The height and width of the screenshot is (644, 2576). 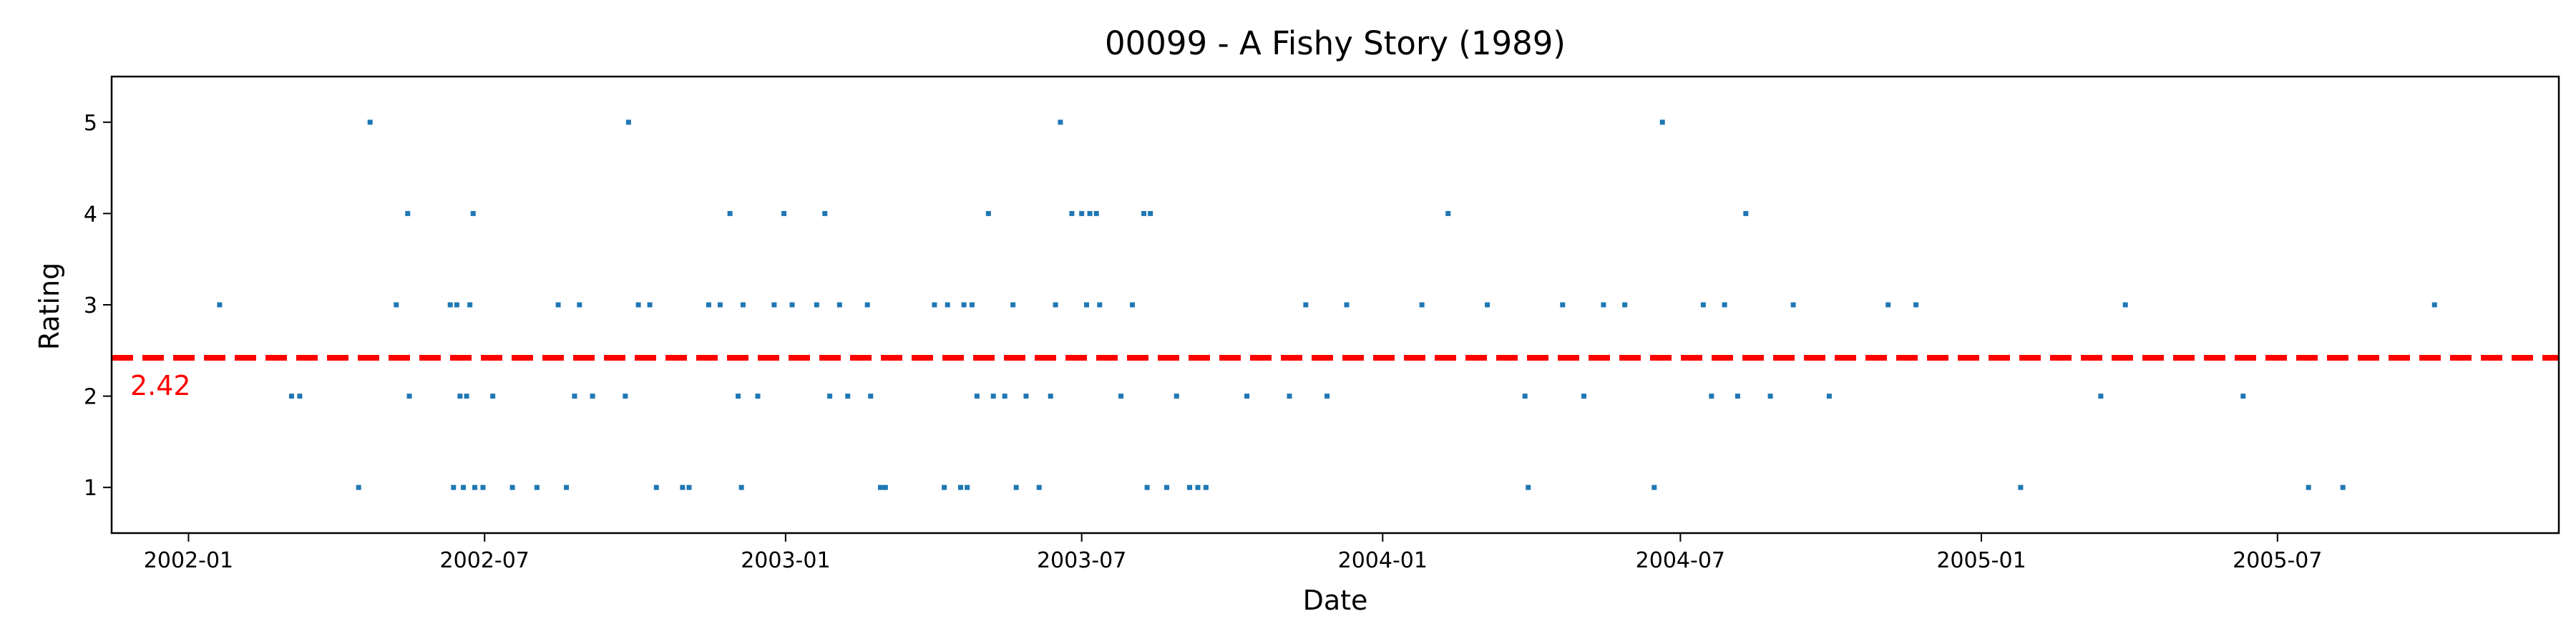 What do you see at coordinates (90, 305) in the screenshot?
I see `y-tick-label: 3` at bounding box center [90, 305].